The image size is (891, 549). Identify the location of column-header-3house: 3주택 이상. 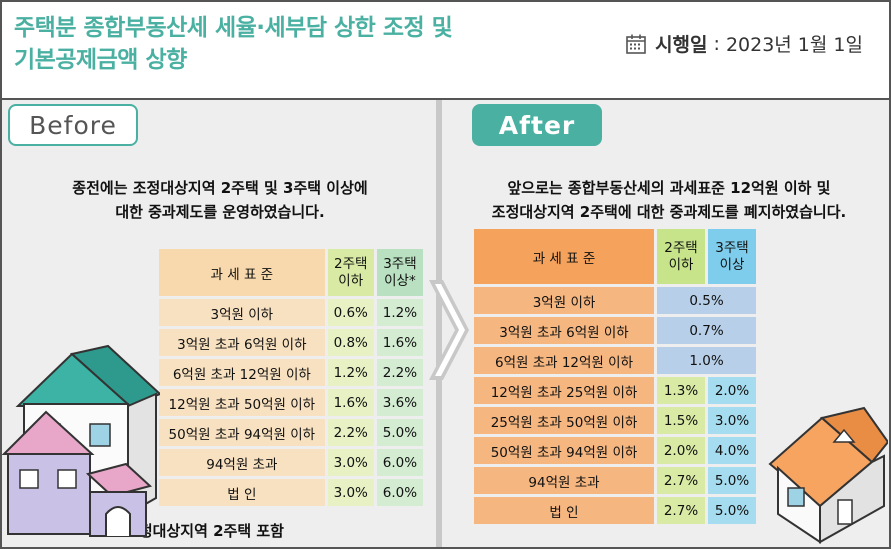
(732, 256).